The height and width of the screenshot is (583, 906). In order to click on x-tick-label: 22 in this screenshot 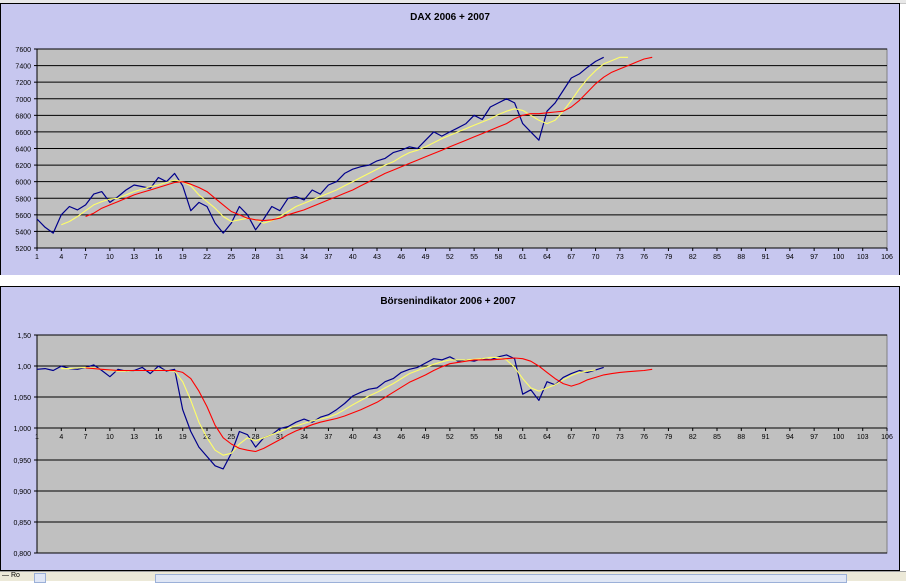, I will do `click(207, 257)`.